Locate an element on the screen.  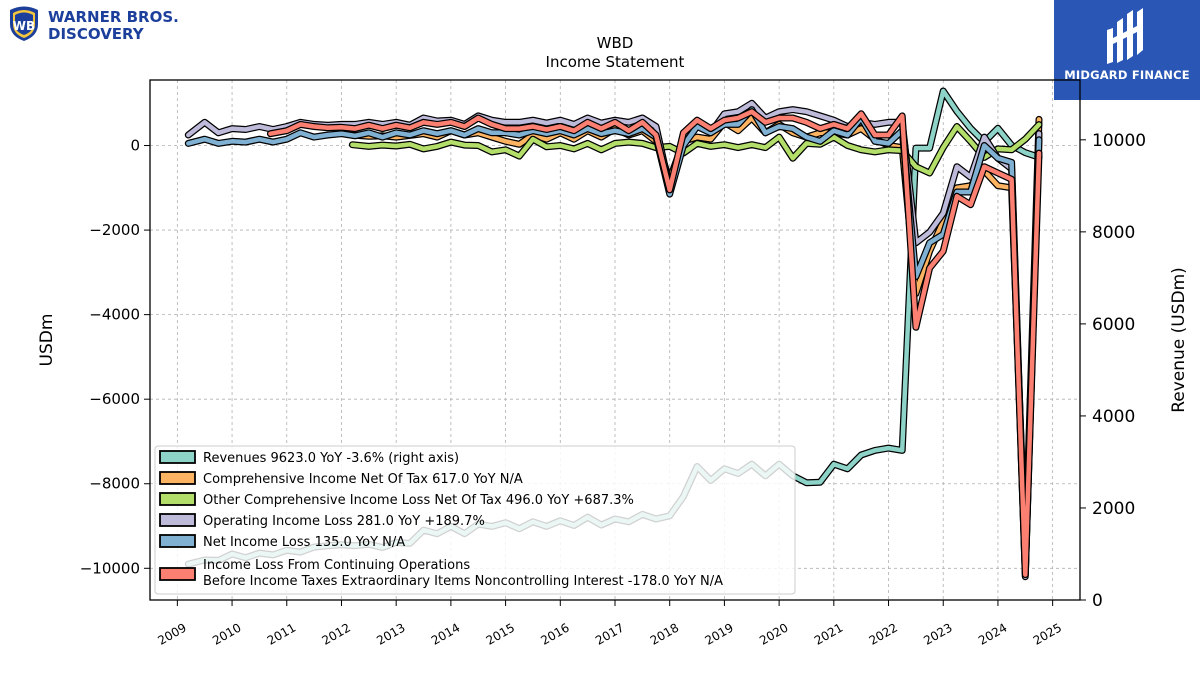
legend-item-0: Revenues 9623.0 YoY -3.6% (right axis) is located at coordinates (309, 458).